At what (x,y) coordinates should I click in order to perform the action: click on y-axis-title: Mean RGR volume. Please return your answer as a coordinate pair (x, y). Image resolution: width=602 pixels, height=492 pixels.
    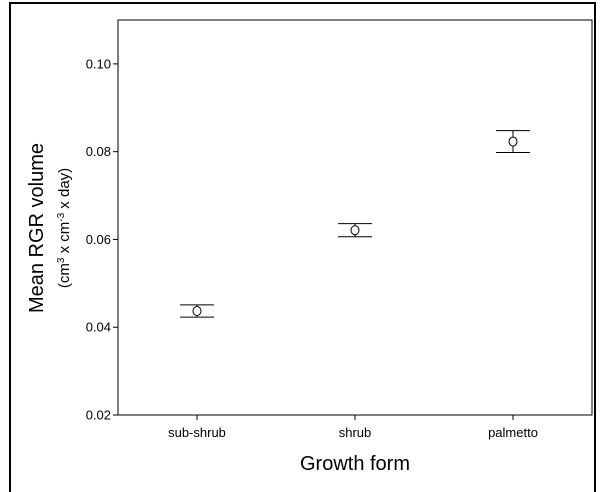
    Looking at the image, I should click on (37, 228).